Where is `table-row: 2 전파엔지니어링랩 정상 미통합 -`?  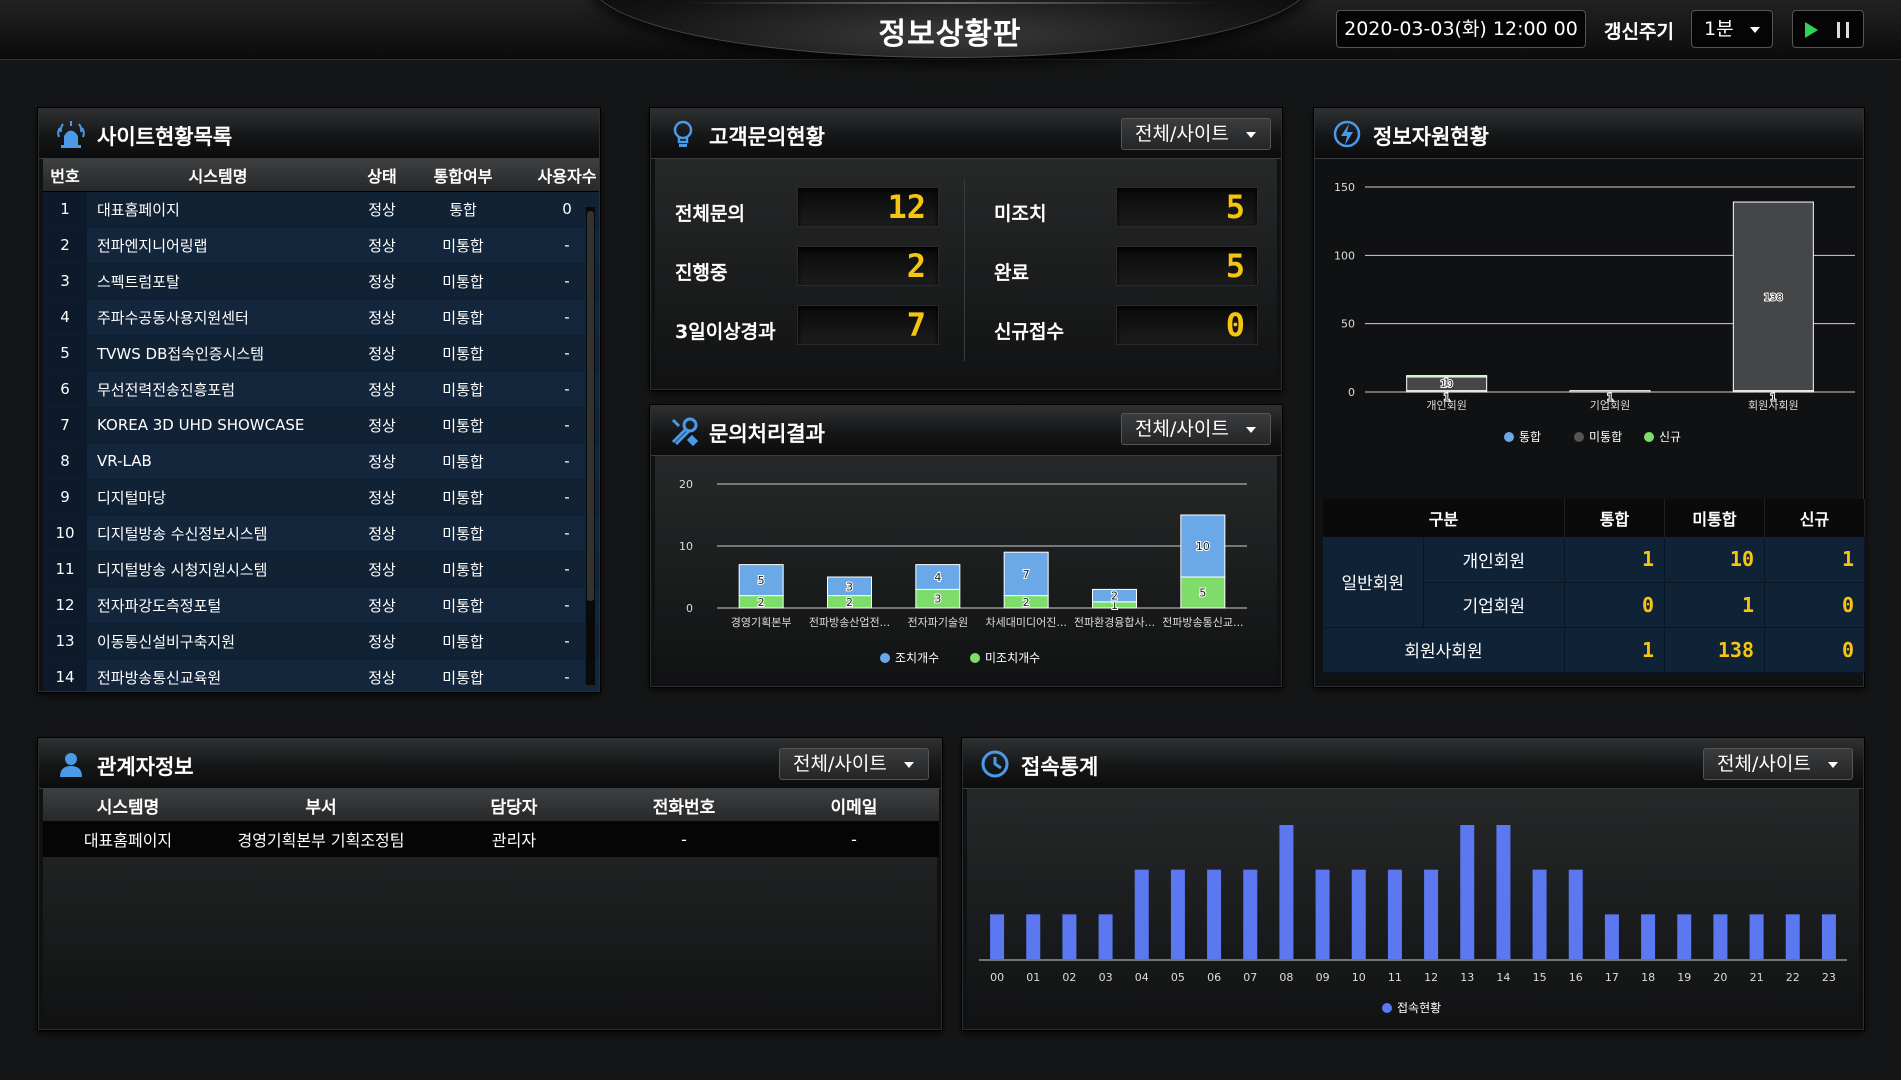
table-row: 2 전파엔지니어링랩 정상 미통합 - is located at coordinates (321, 245).